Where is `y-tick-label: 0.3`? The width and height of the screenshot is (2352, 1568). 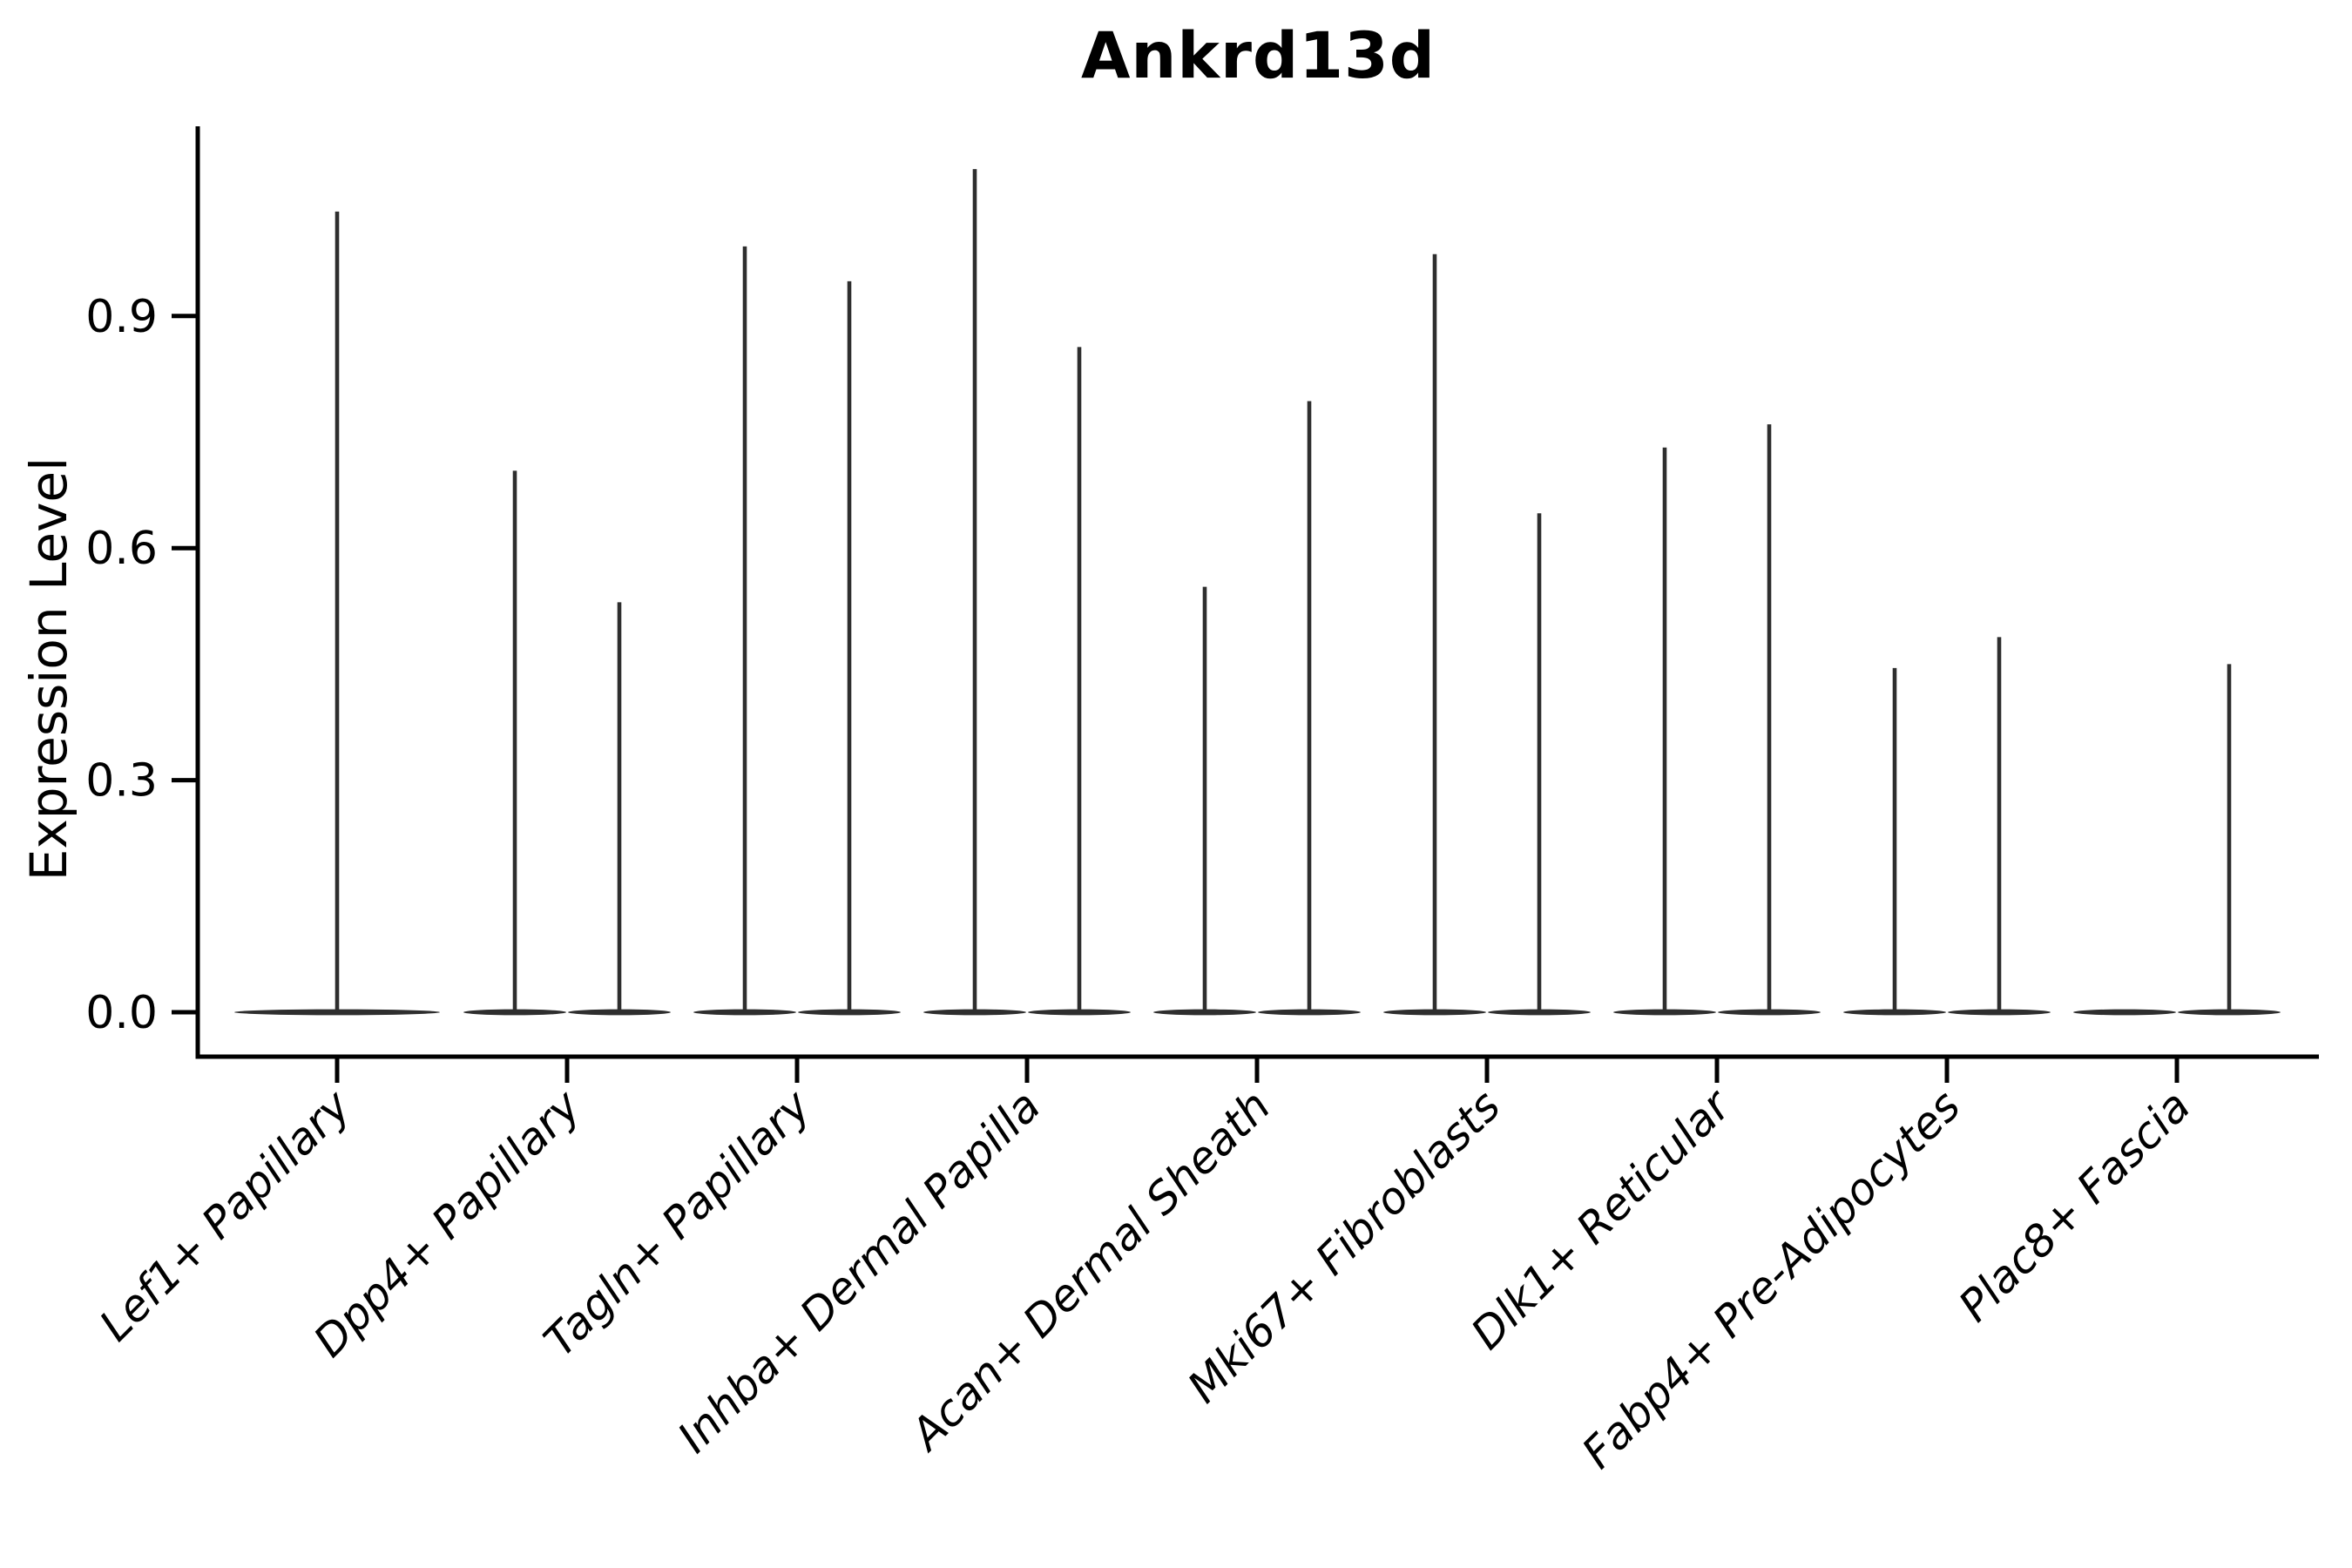
y-tick-label: 0.3 is located at coordinates (121, 781).